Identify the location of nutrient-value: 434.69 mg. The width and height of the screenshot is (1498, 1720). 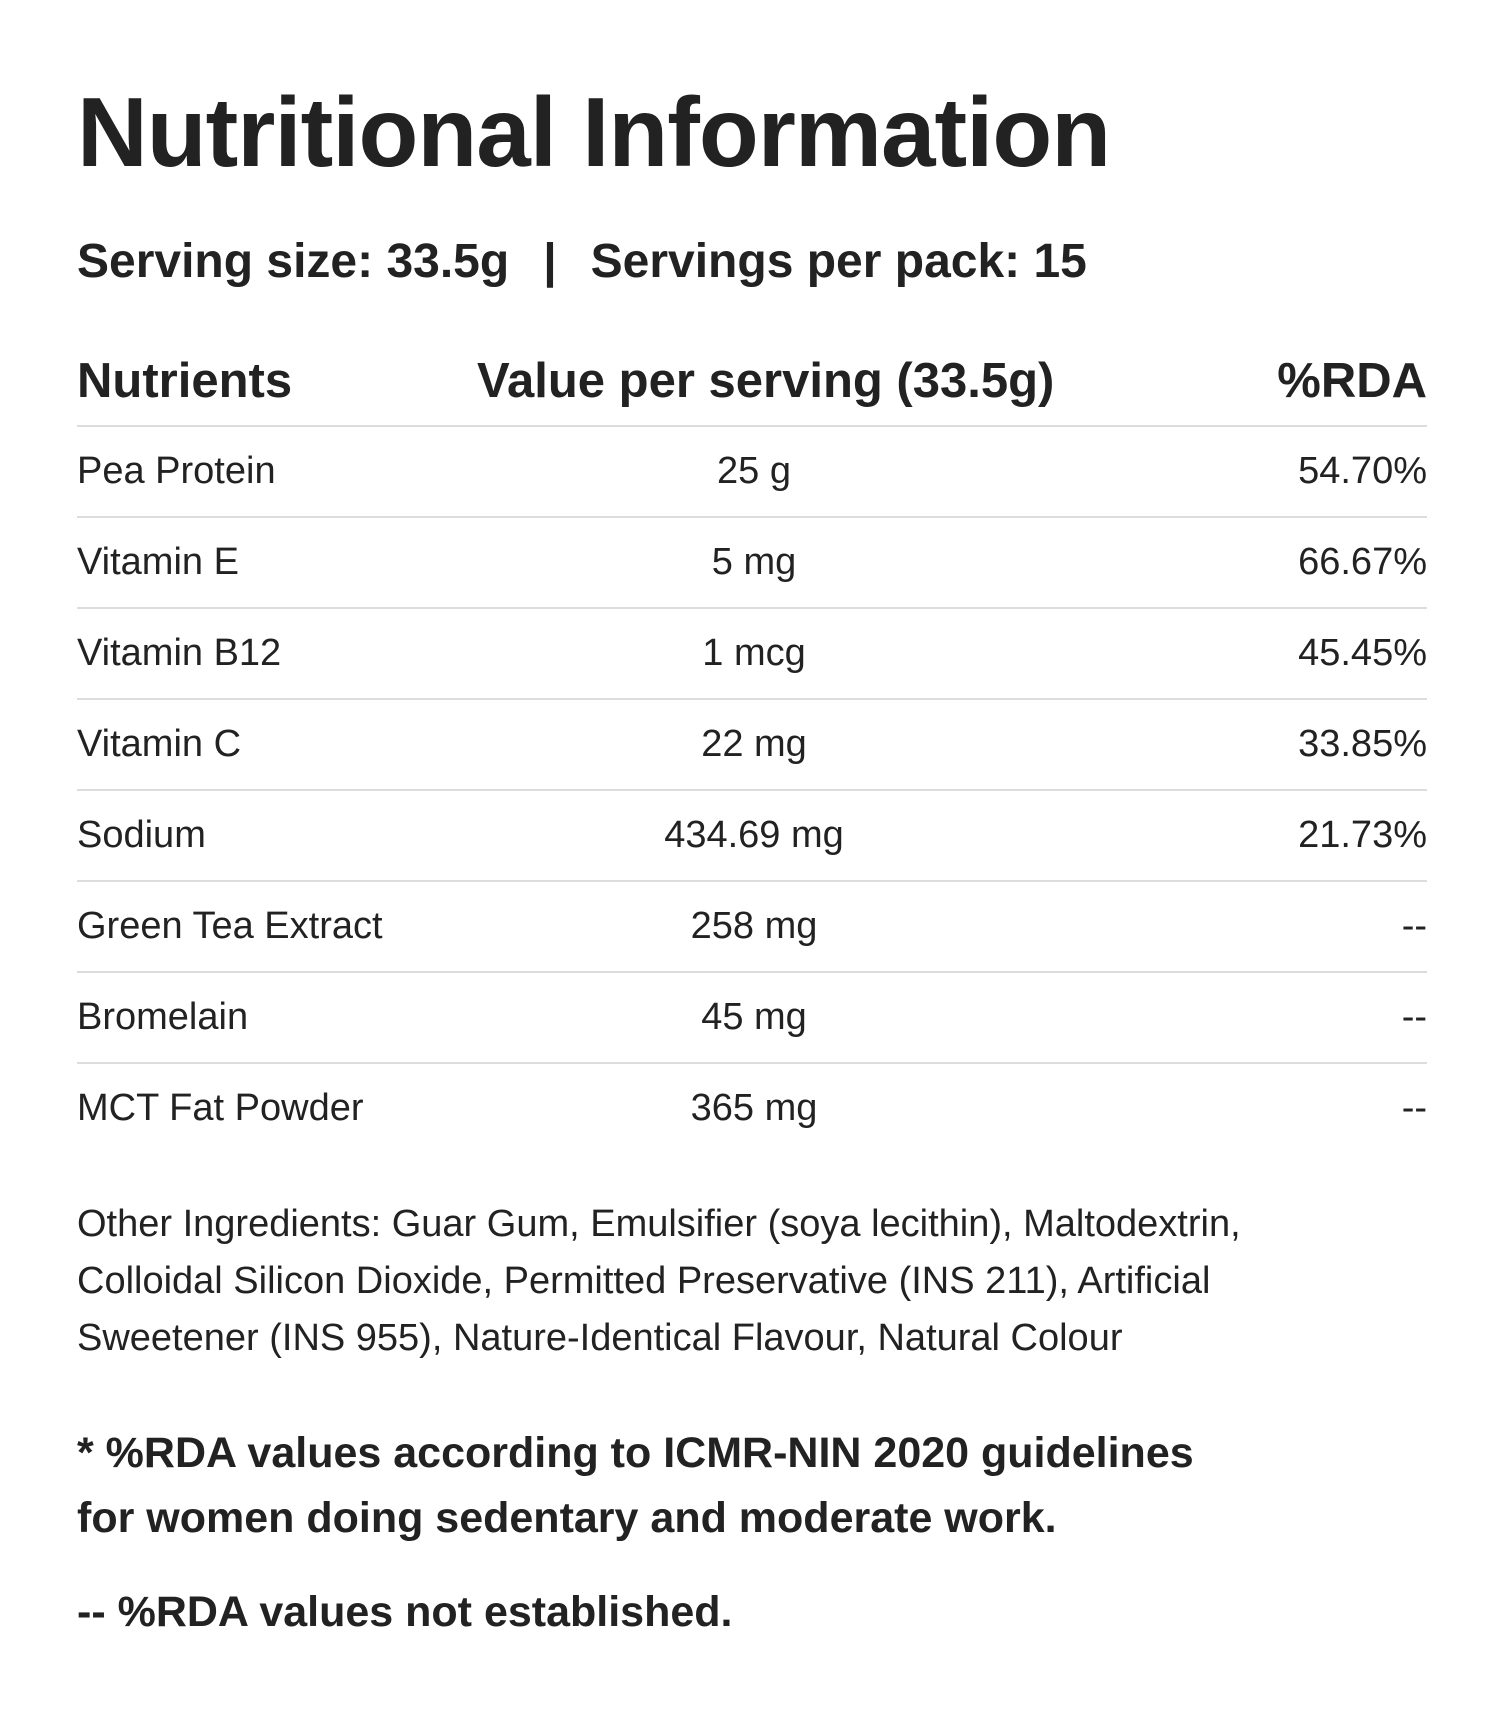
(754, 835).